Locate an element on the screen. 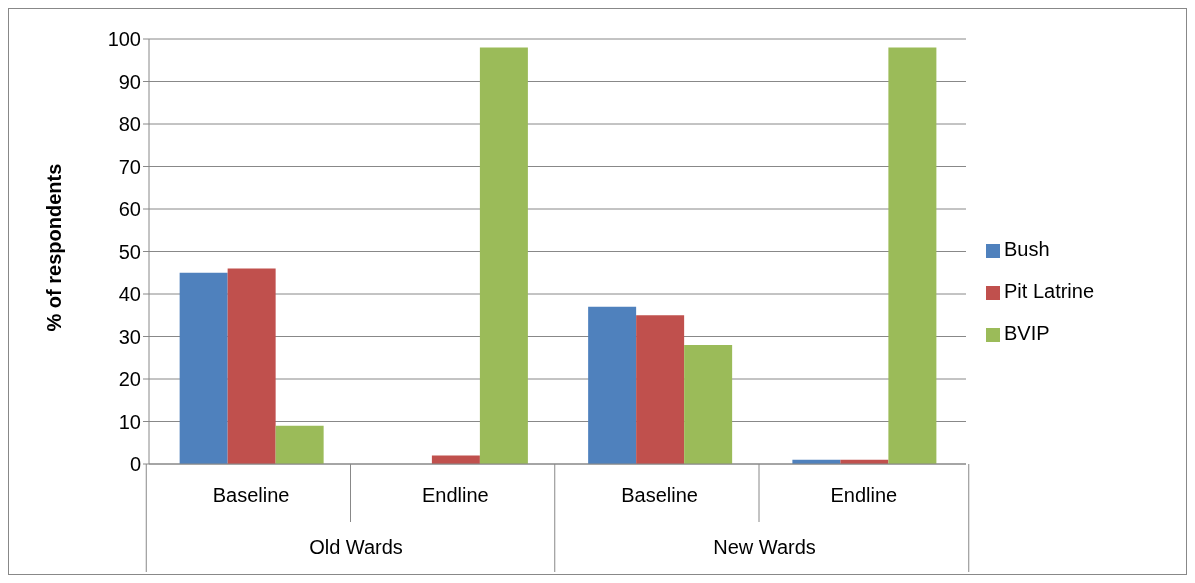 Image resolution: width=1195 pixels, height=583 pixels. y-tick-label: 100 is located at coordinates (124, 39).